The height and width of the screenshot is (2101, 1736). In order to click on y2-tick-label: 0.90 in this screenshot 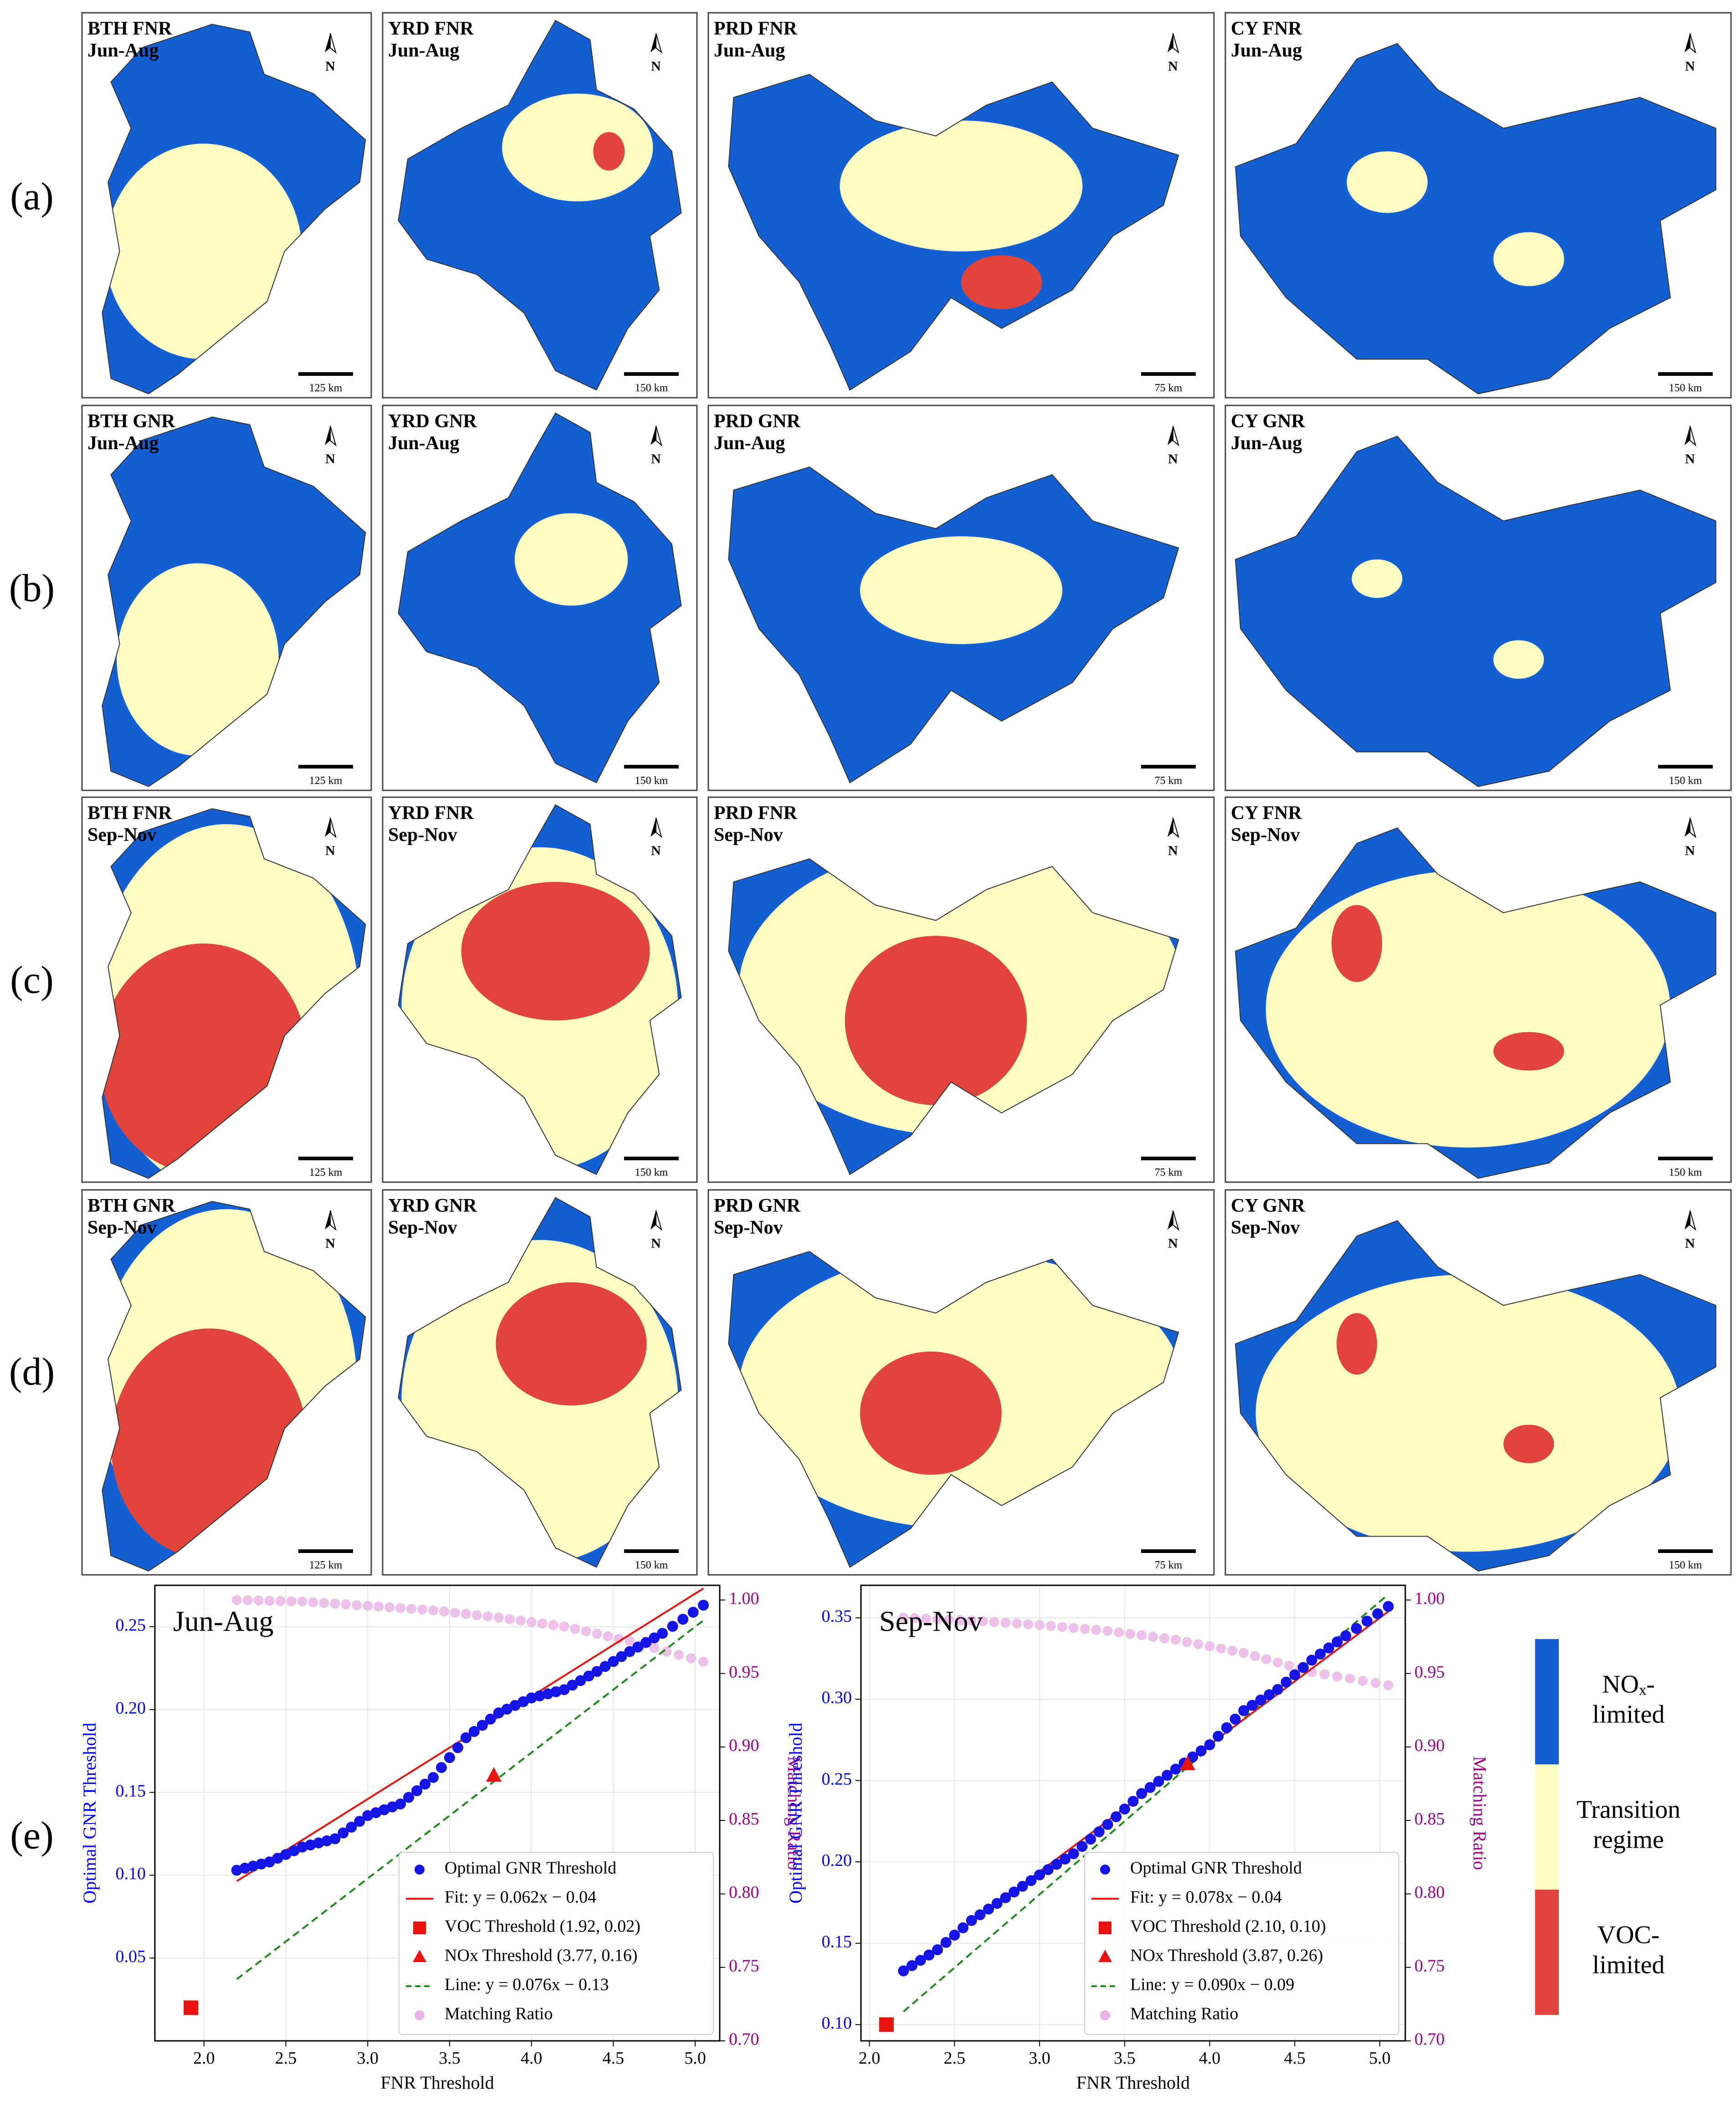, I will do `click(744, 1746)`.